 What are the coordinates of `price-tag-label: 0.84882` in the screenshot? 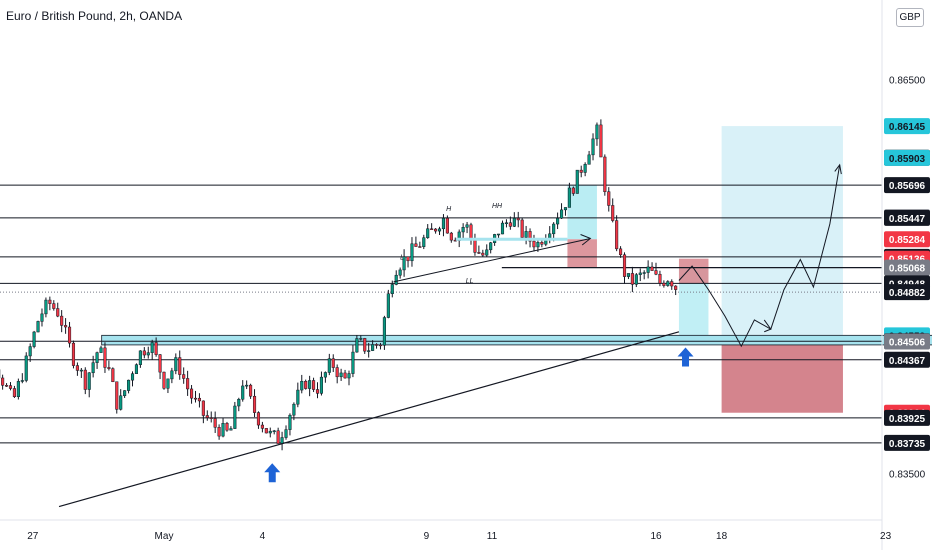 It's located at (907, 293).